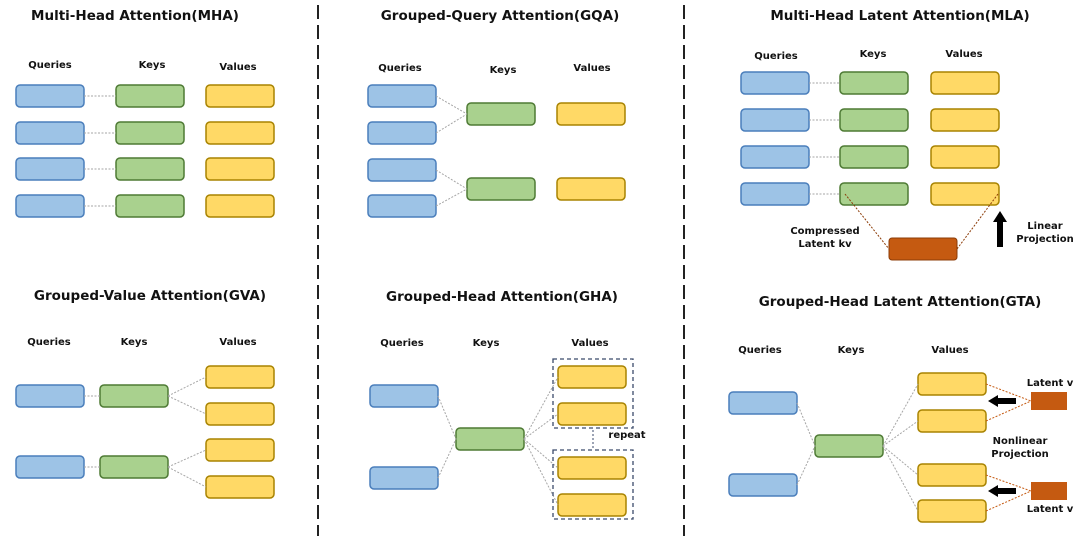 This screenshot has height=541, width=1080. What do you see at coordinates (134, 342) in the screenshot?
I see `gva-keys-label: Keys` at bounding box center [134, 342].